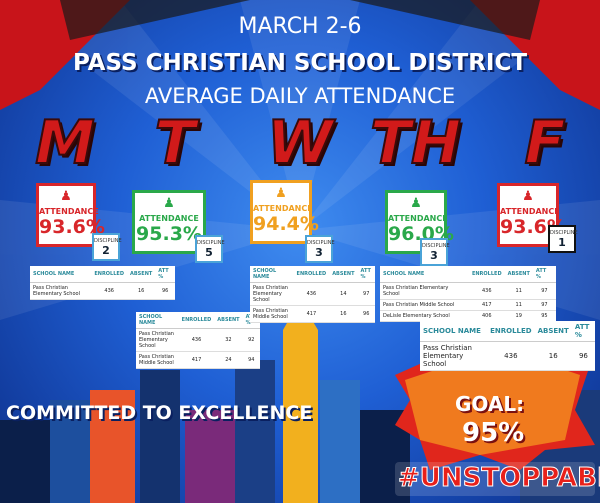  Describe the element at coordinates (251, 360) in the screenshot. I see `table-cell: 94` at that location.